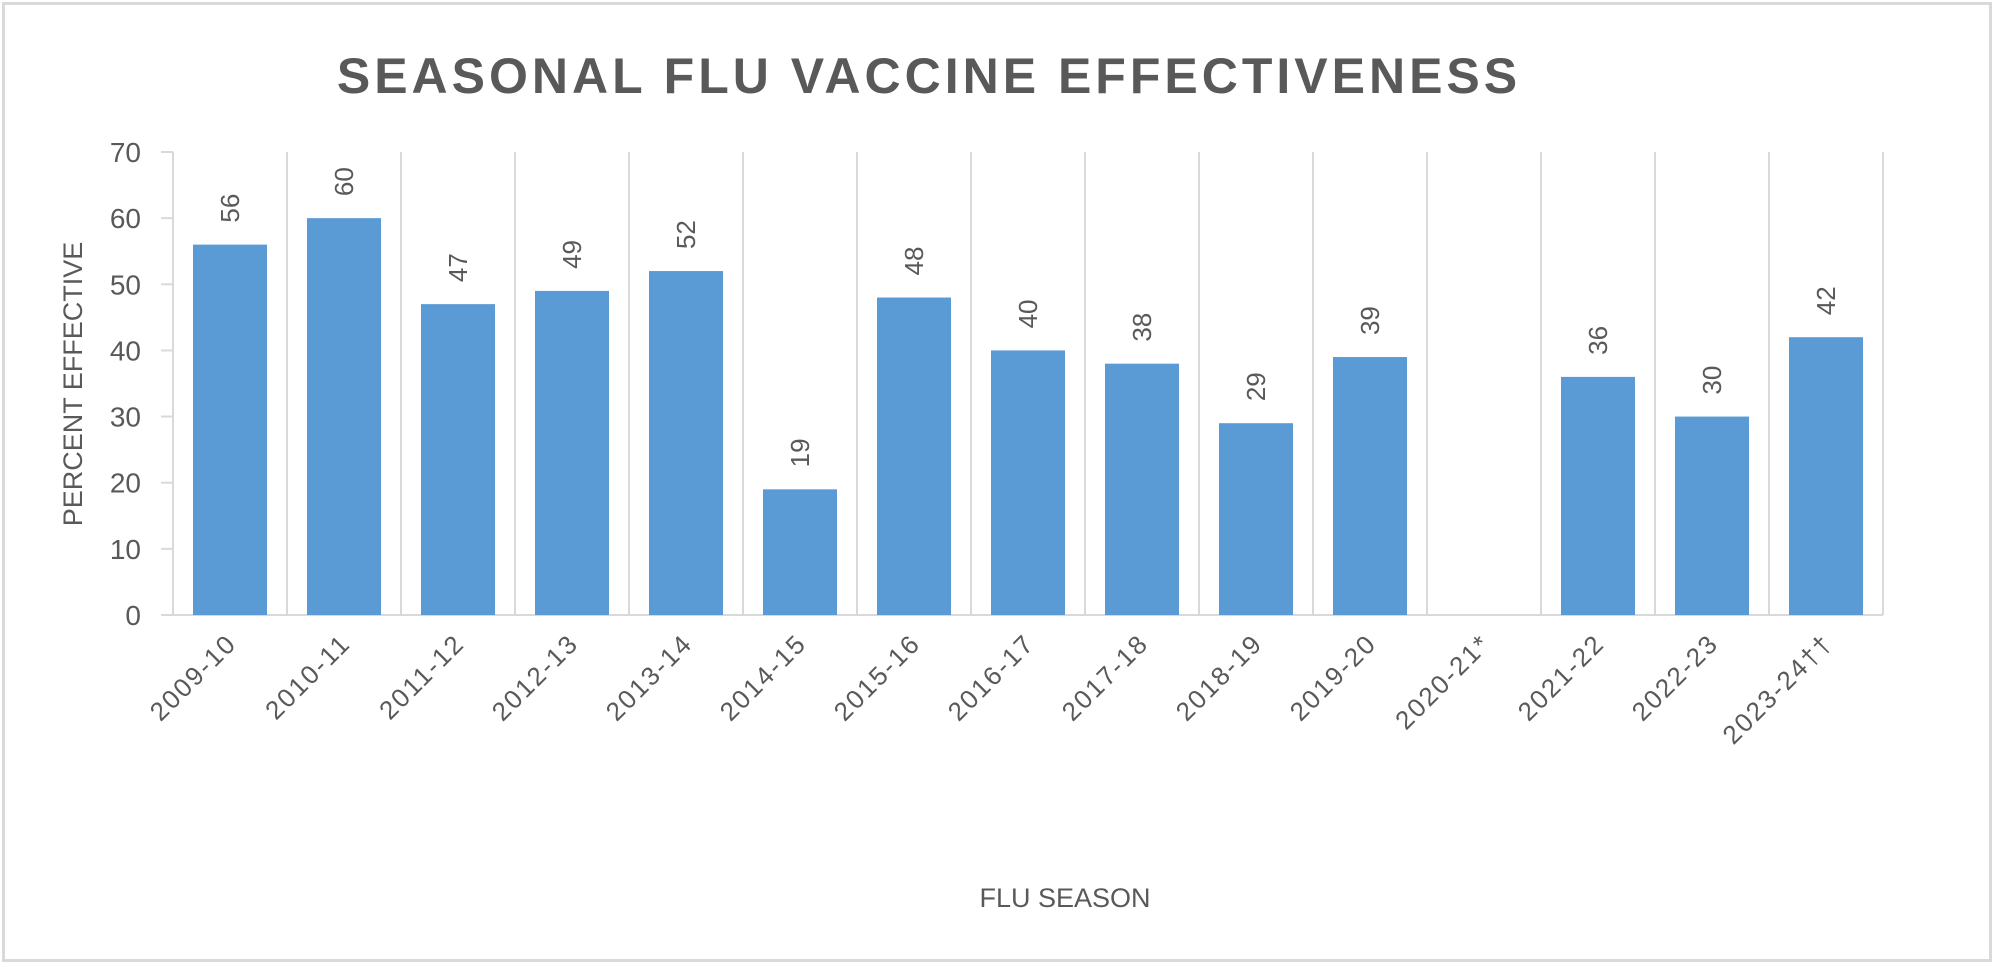 Image resolution: width=2000 pixels, height=967 pixels. Describe the element at coordinates (193, 677) in the screenshot. I see `x-tick-label: 2009-10` at that location.